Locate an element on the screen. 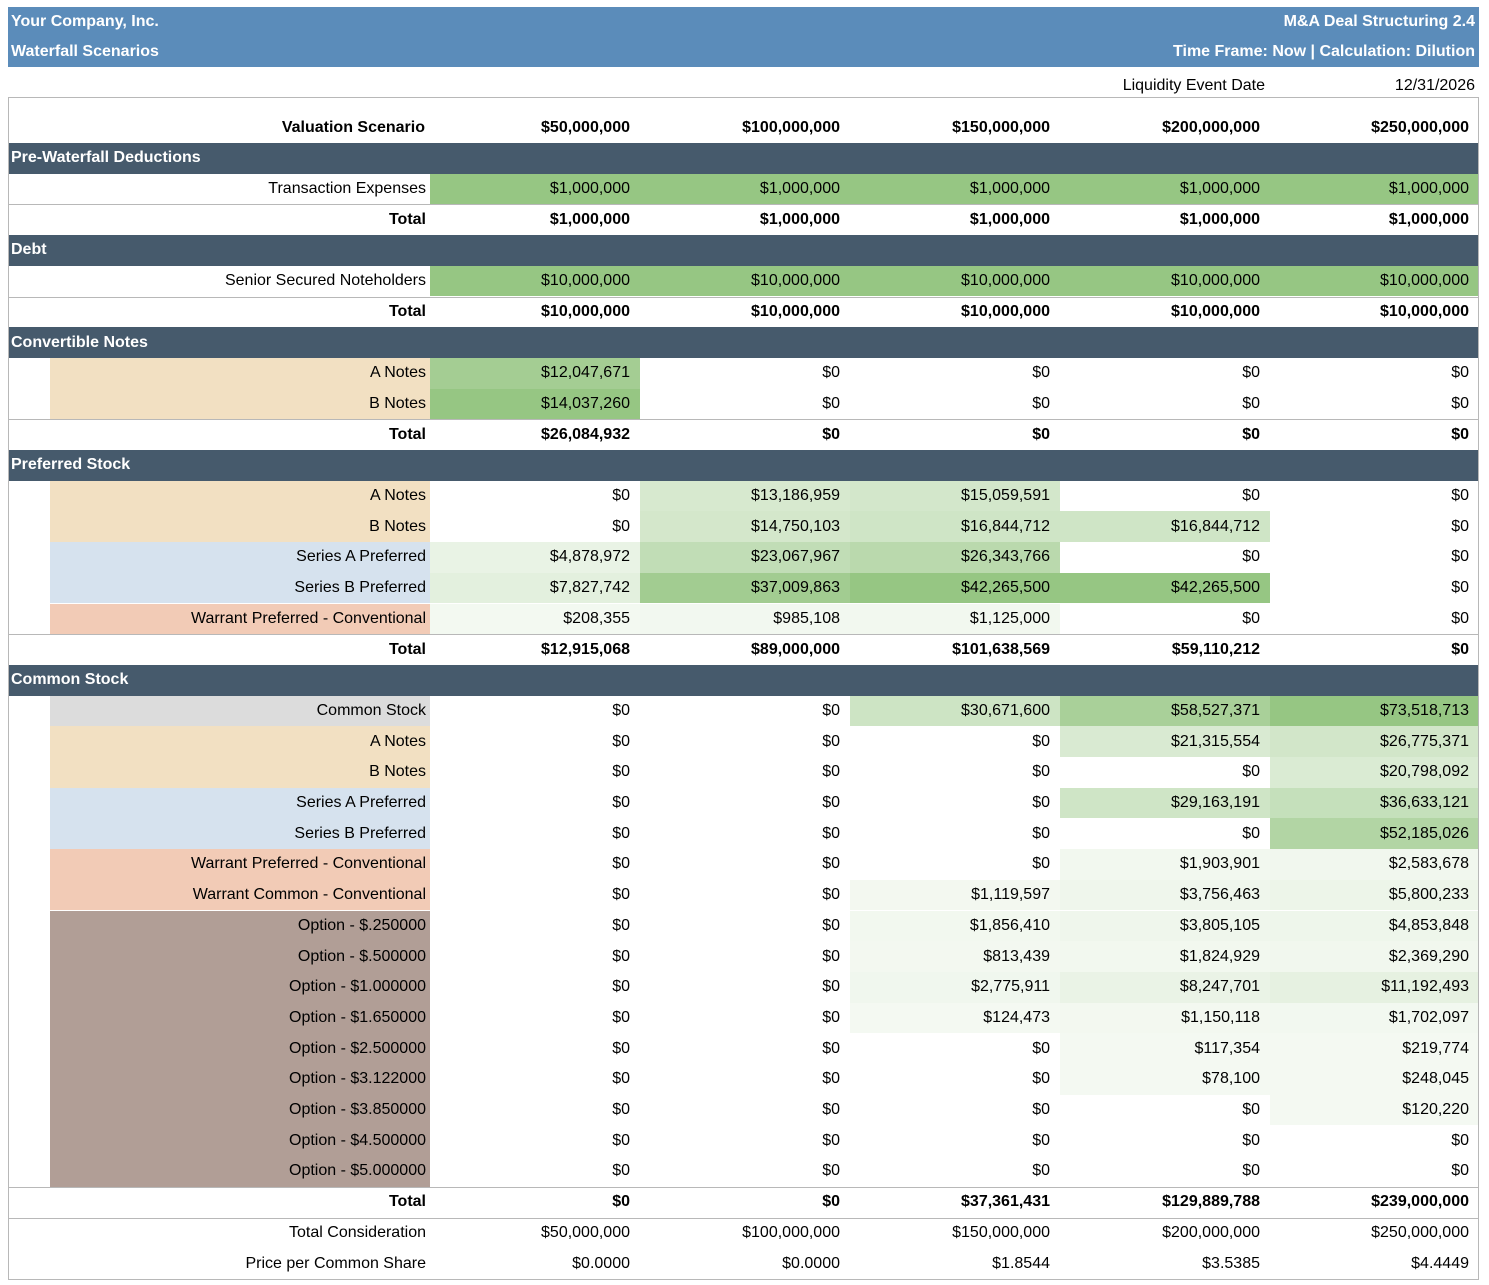 The height and width of the screenshot is (1285, 1489). row-label: A Notes is located at coordinates (240, 496).